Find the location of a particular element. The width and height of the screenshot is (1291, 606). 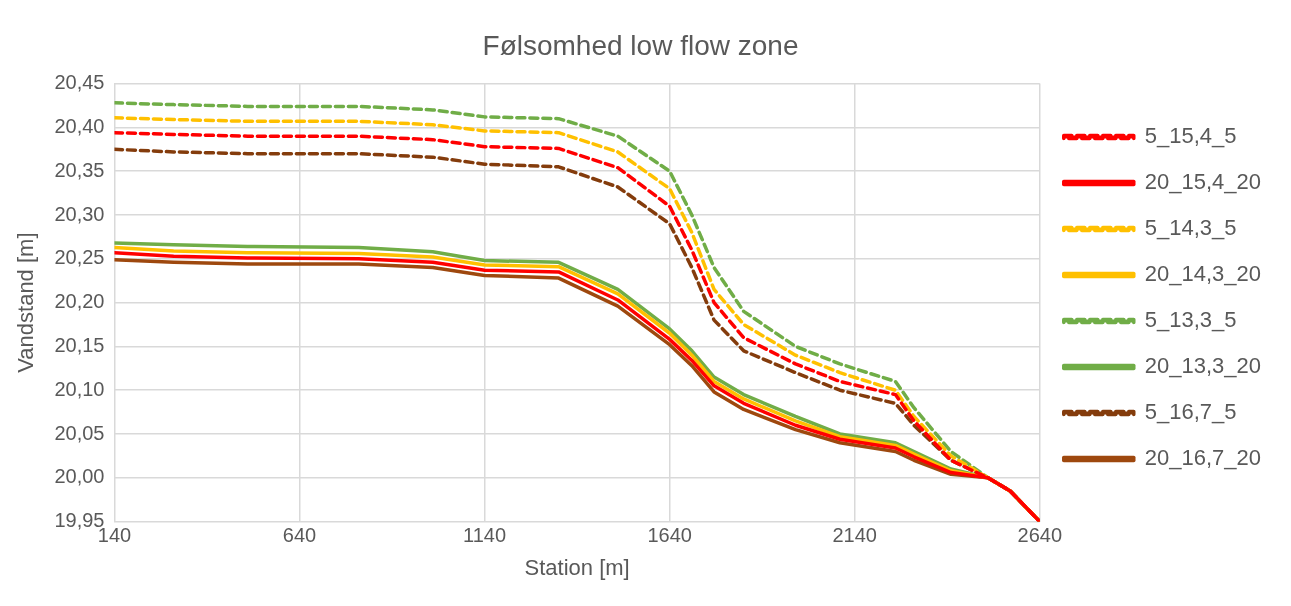

x-tick-label: 2140 is located at coordinates (854, 535).